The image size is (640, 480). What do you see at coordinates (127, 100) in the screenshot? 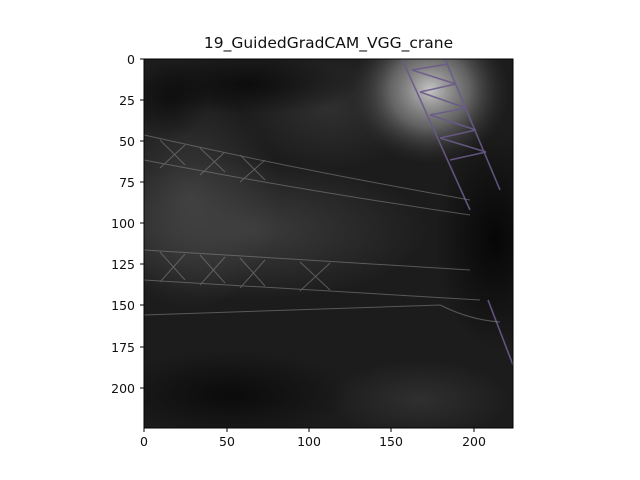
I see `y-tick-label: 25` at bounding box center [127, 100].